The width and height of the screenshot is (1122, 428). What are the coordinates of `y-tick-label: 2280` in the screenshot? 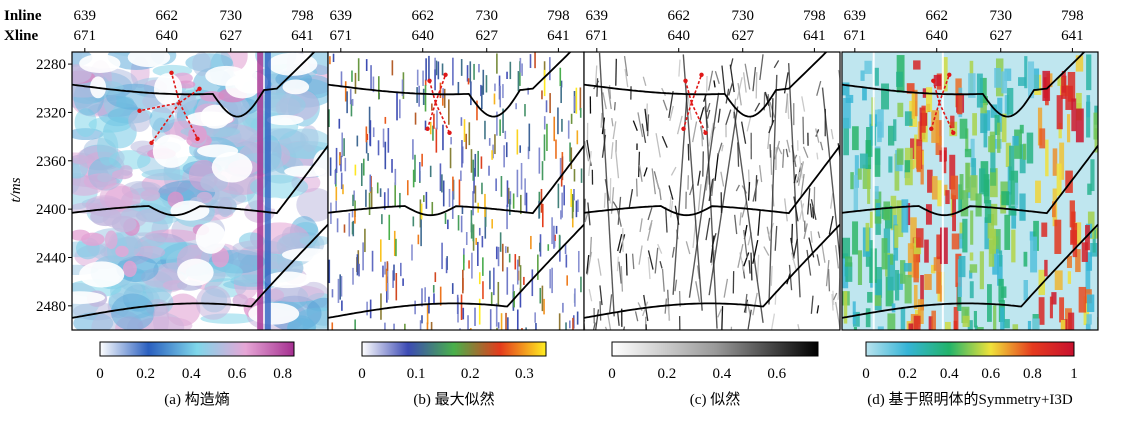 It's located at (51, 65).